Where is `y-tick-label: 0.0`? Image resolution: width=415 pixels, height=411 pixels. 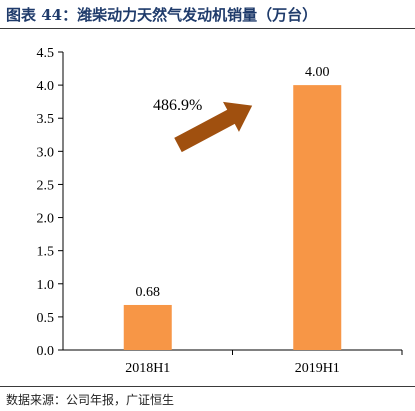 y-tick-label: 0.0 is located at coordinates (46, 351).